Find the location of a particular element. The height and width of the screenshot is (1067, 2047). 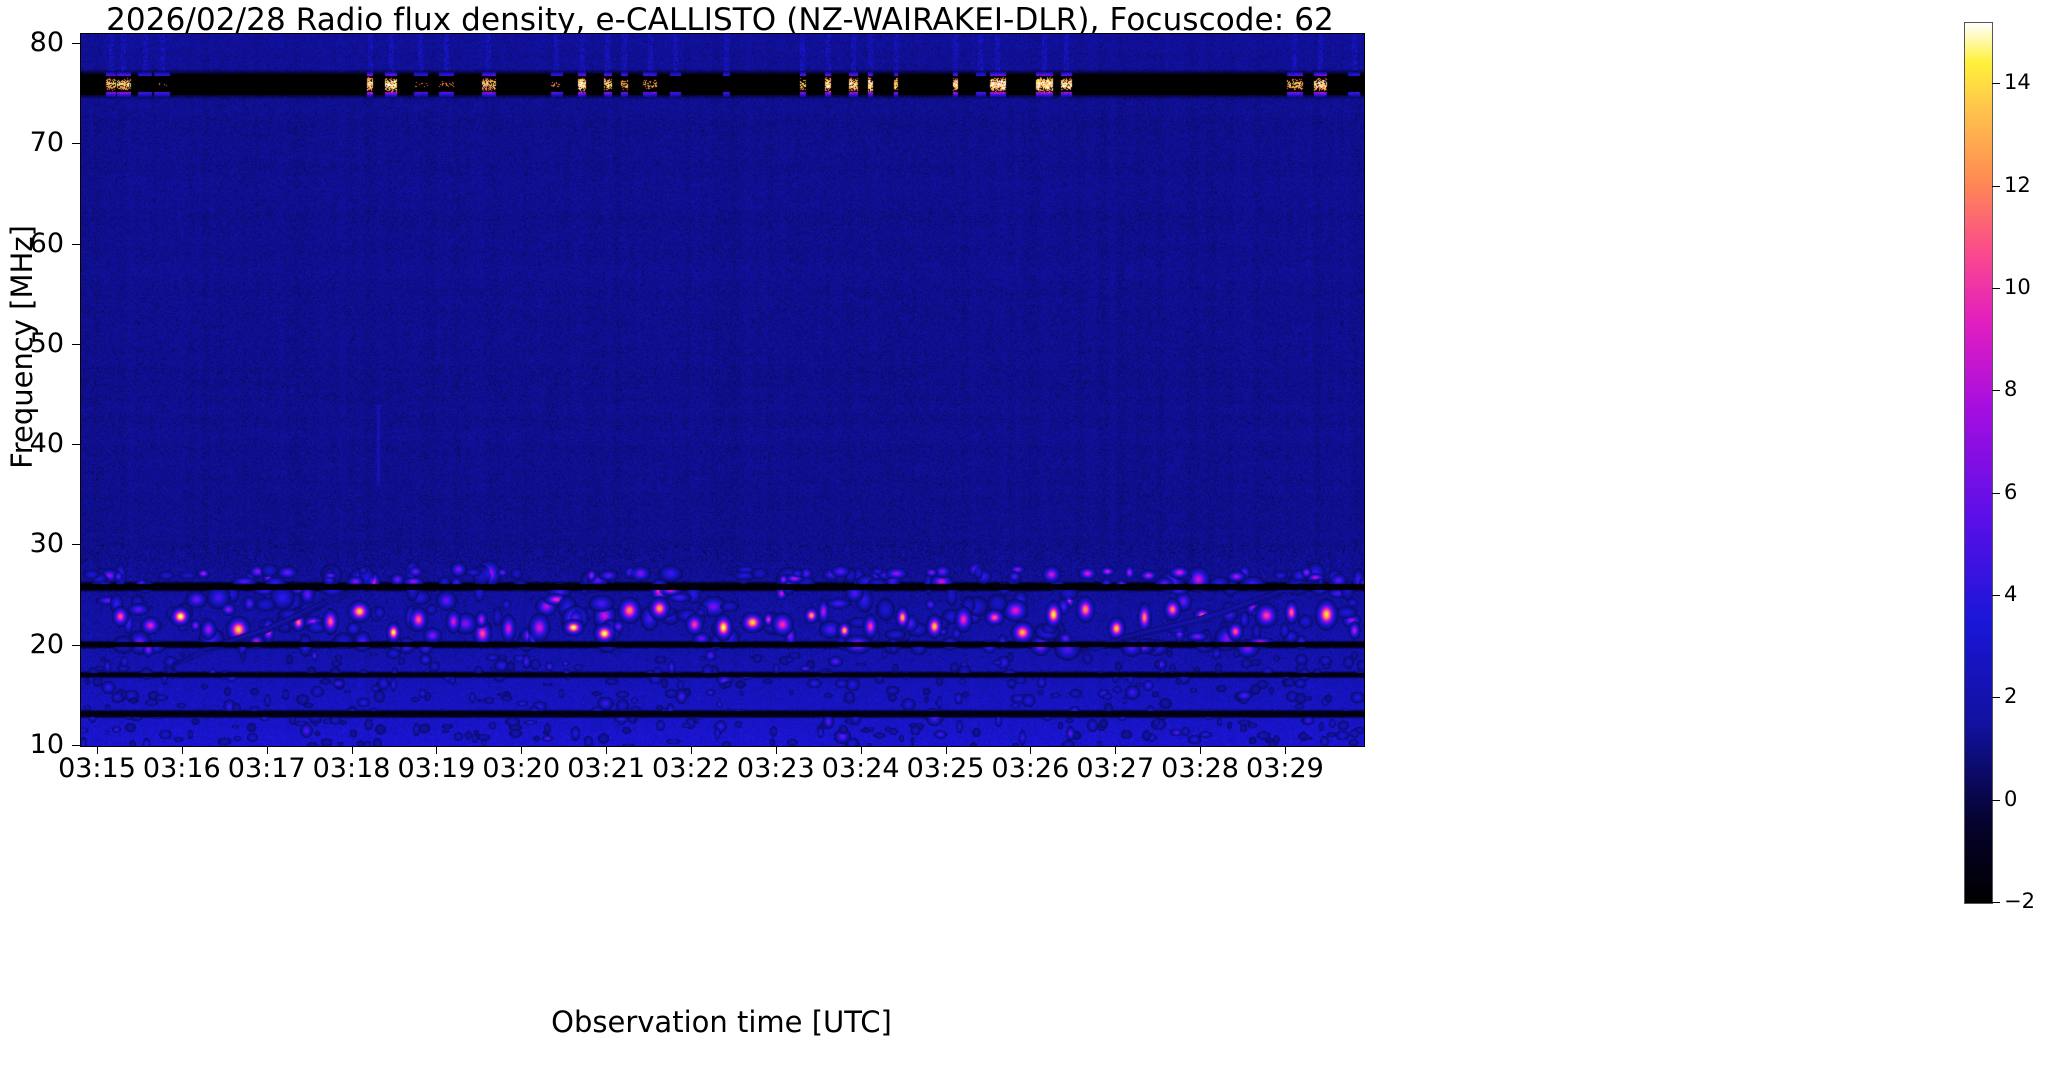

colorbar-gradient is located at coordinates (1978, 463).